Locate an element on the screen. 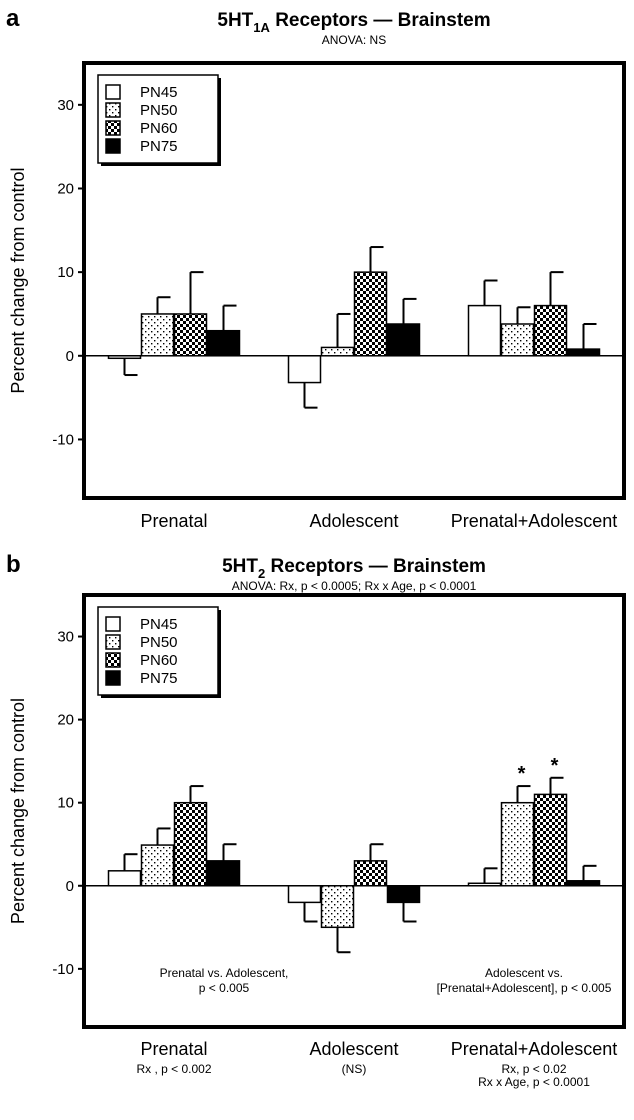 This screenshot has height=1120, width=634. panel-letter: b is located at coordinates (13, 564).